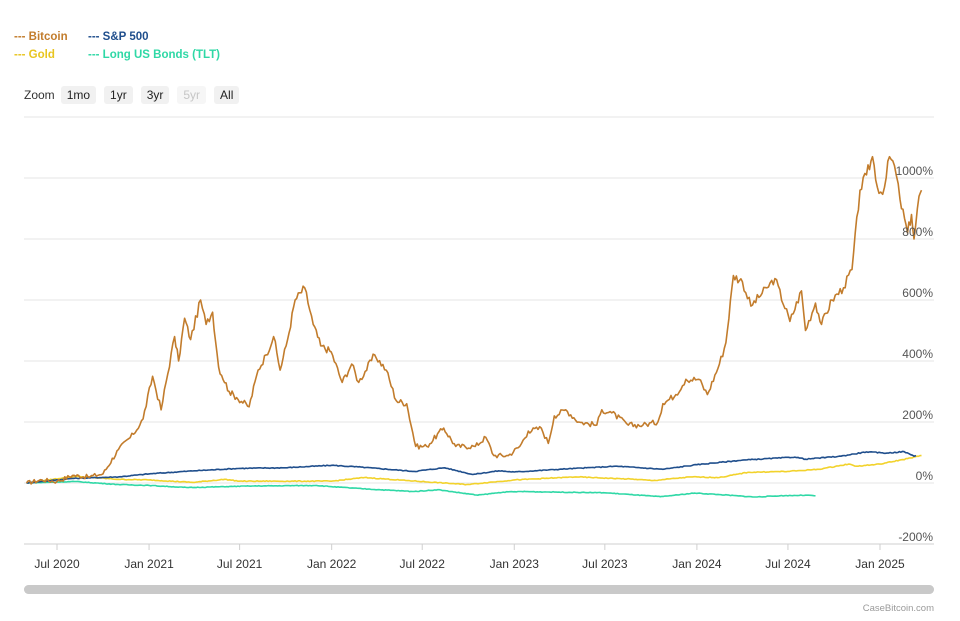 The image size is (960, 621). What do you see at coordinates (155, 95) in the screenshot?
I see `zoom-3yr-button: 3yr` at bounding box center [155, 95].